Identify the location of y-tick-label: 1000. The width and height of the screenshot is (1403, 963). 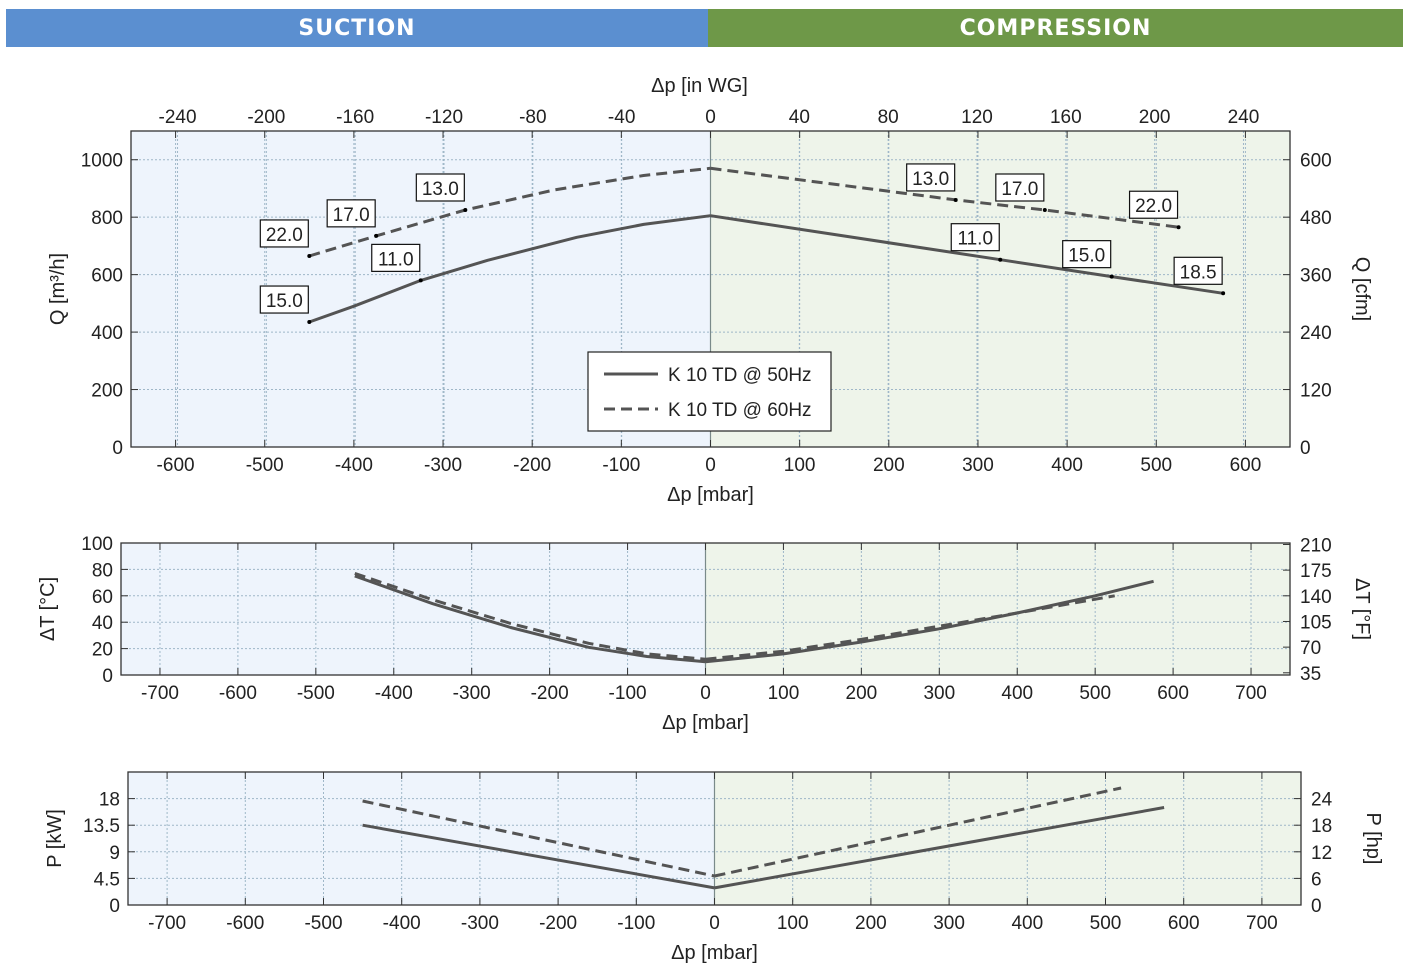
(102, 161).